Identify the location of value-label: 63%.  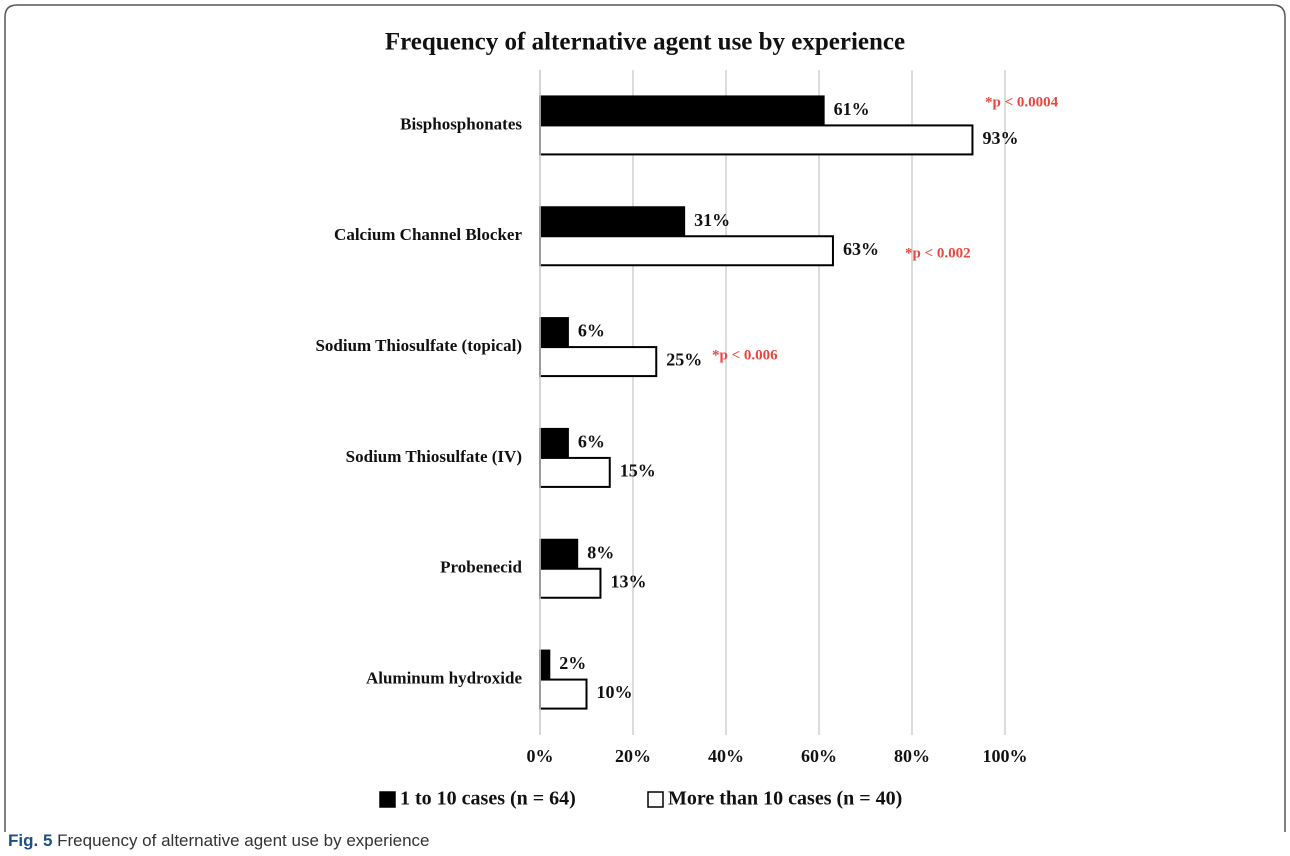
(861, 249).